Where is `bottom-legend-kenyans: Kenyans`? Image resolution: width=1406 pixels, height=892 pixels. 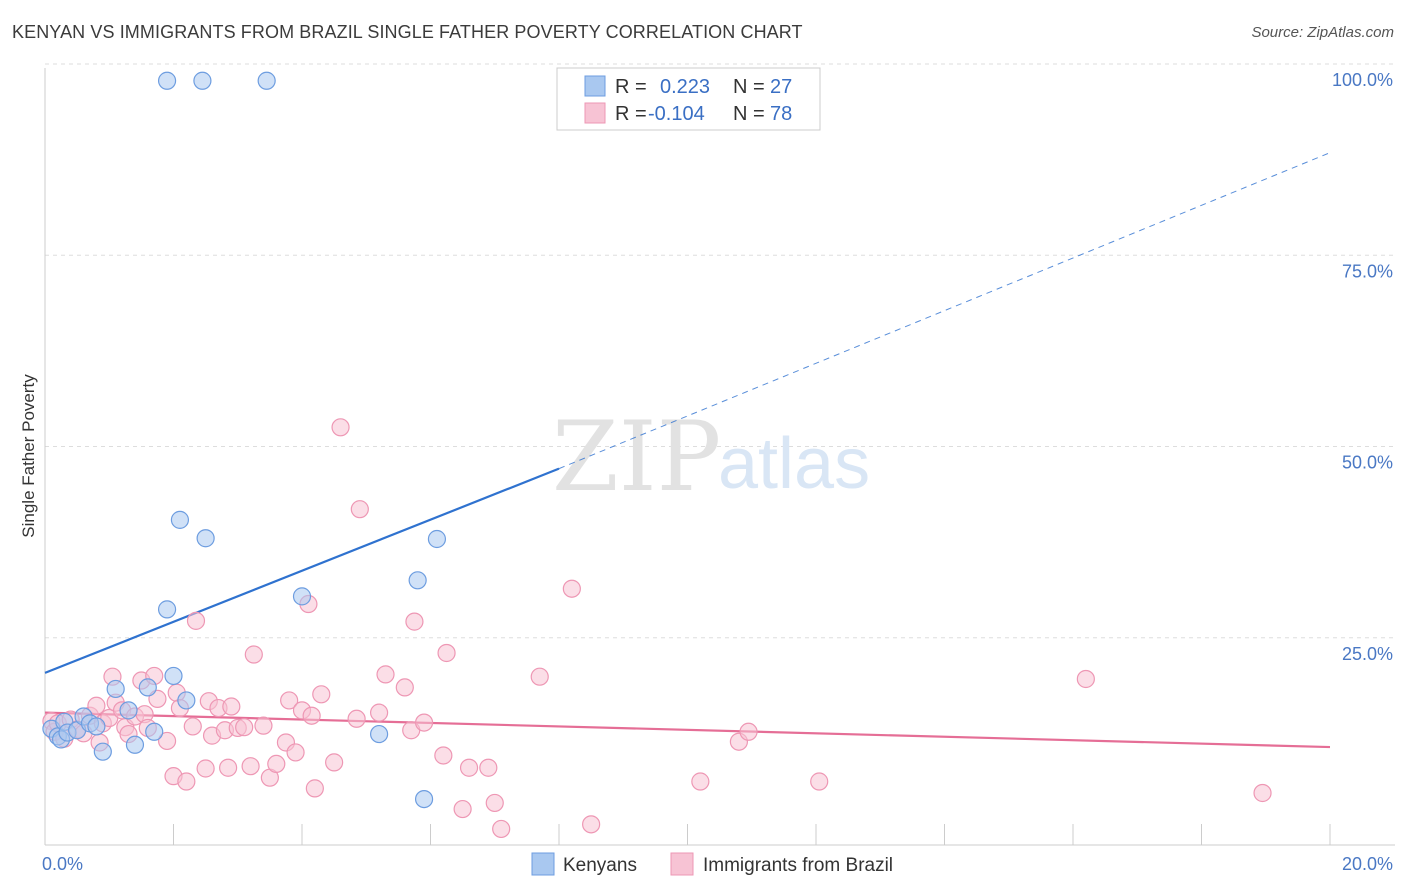
bottom-legend-kenyans: Kenyans is located at coordinates (600, 865).